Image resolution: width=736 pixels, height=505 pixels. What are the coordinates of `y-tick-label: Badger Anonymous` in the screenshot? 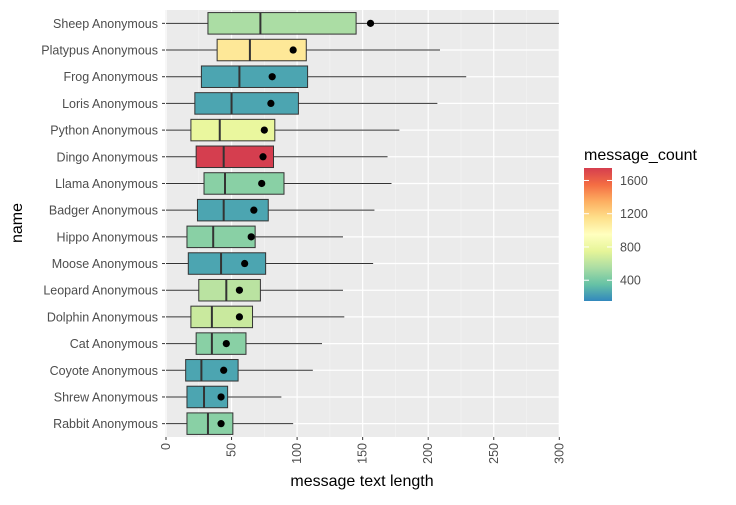 It's located at (103, 211).